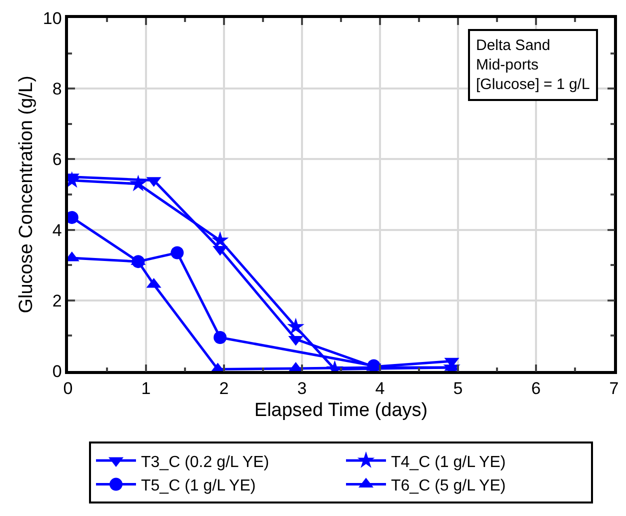 This screenshot has width=626, height=516. Describe the element at coordinates (57, 160) in the screenshot. I see `y-tick-label: 6` at that location.